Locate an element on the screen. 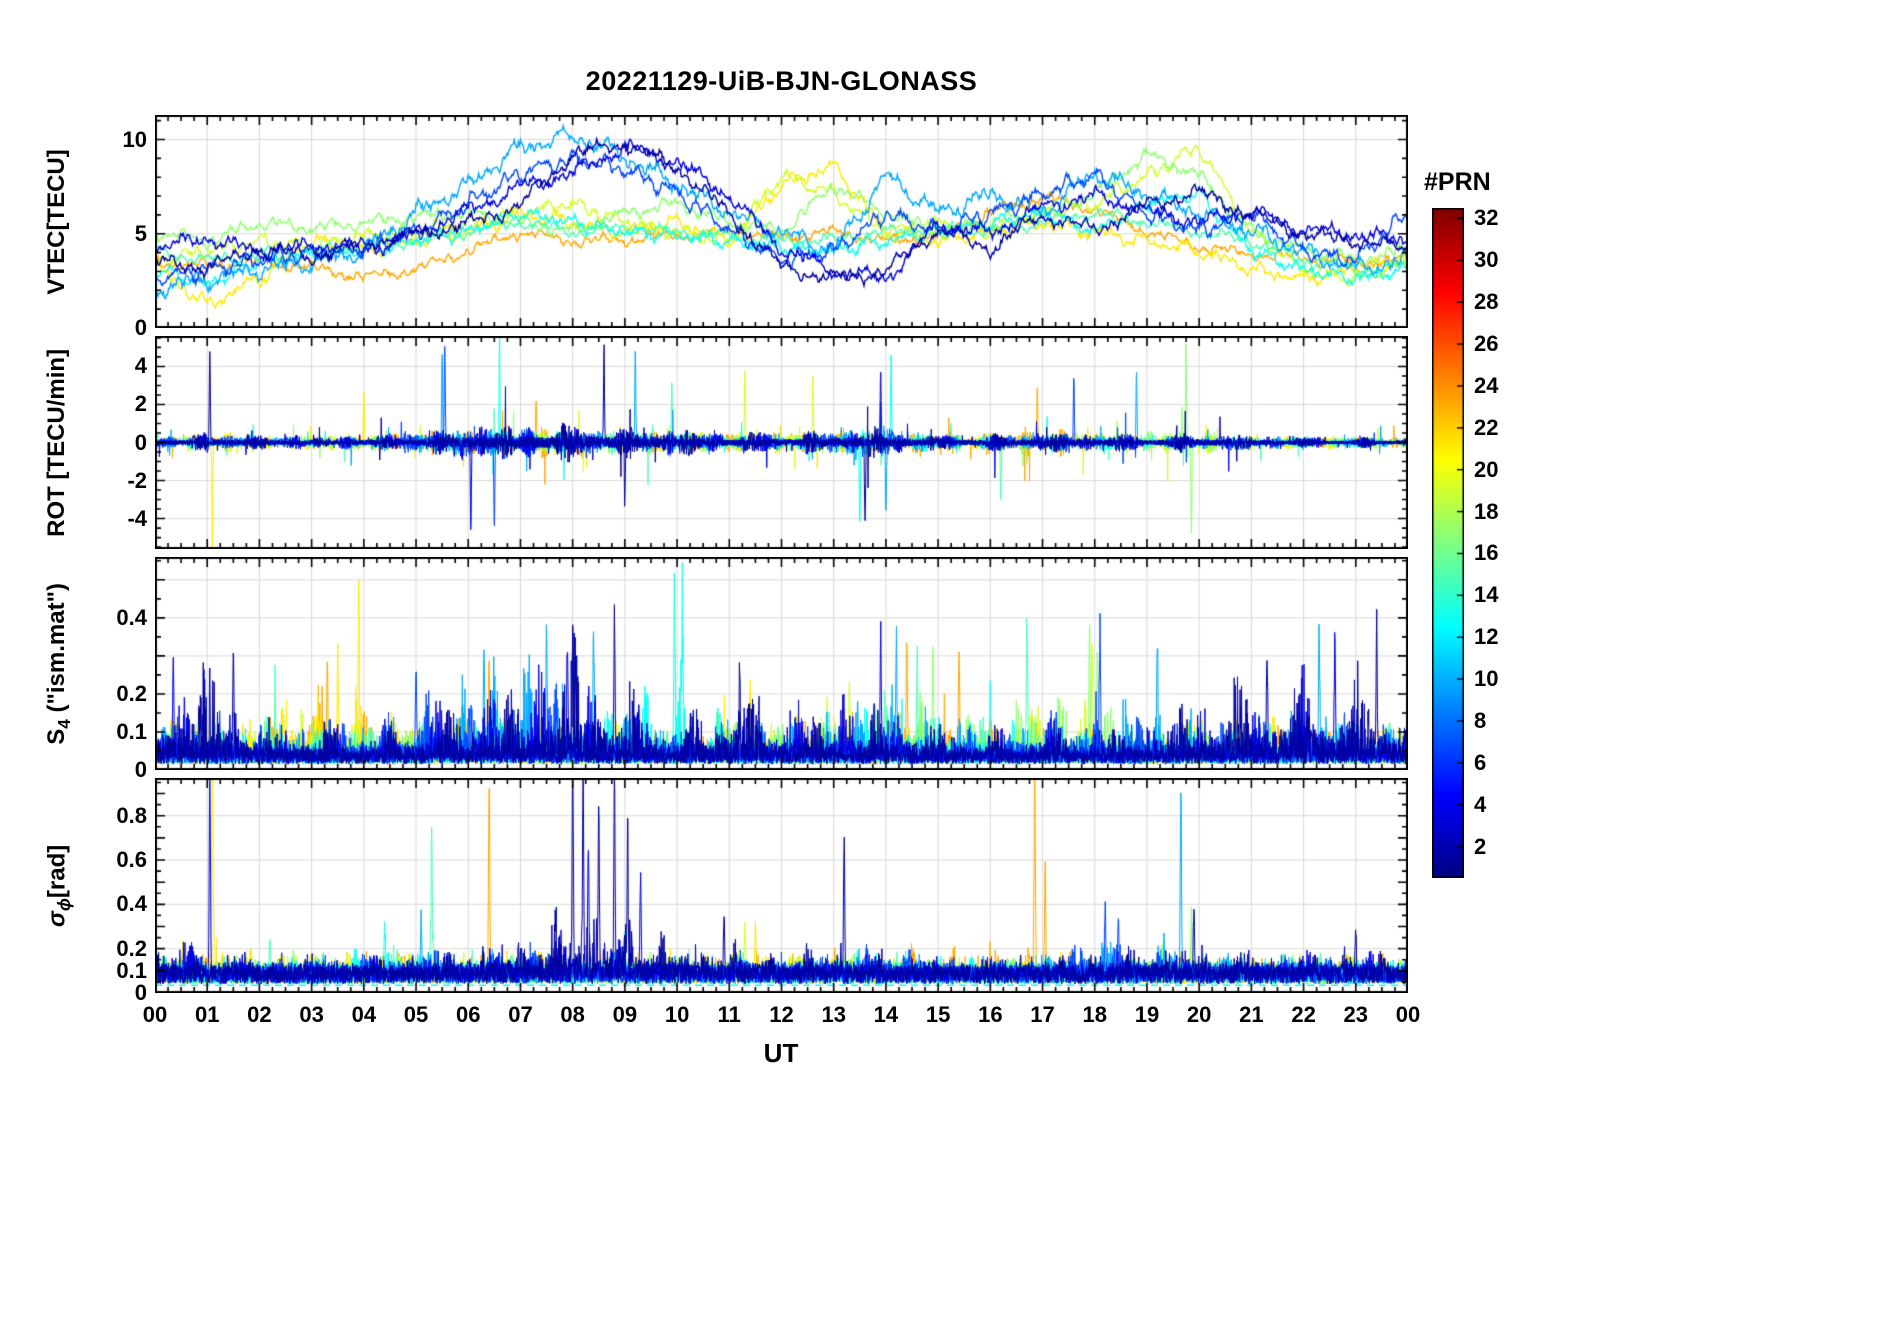  colorbar-tick-label: 8 is located at coordinates (1480, 720).